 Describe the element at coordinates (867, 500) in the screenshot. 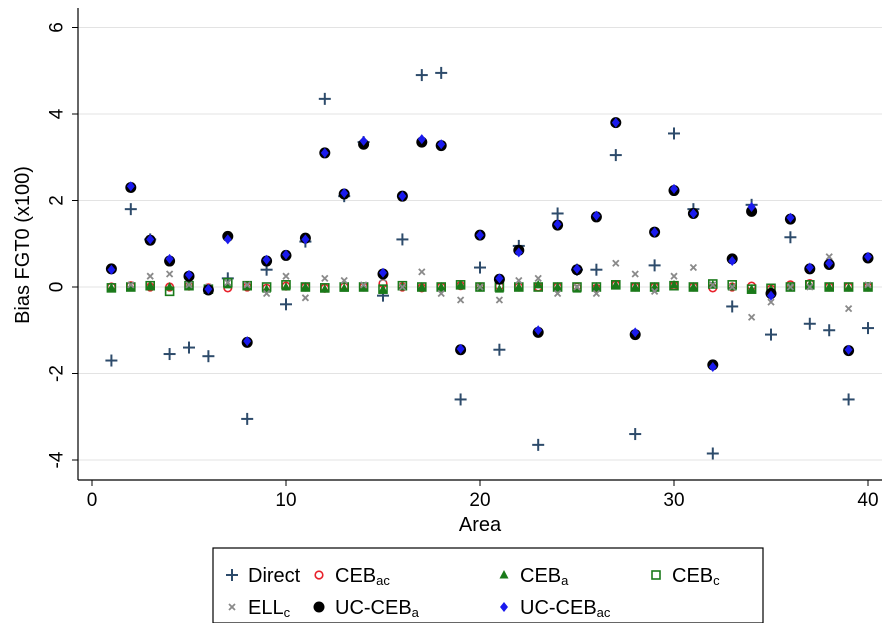

I see `x-tick-label: 40` at that location.